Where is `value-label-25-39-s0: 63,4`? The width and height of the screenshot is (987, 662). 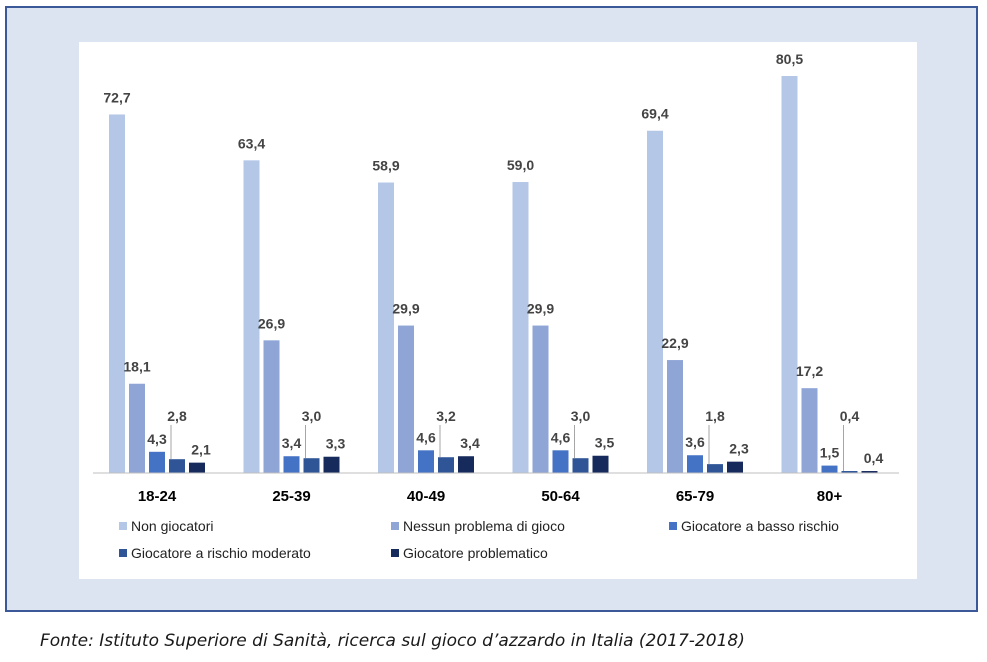
value-label-25-39-s0: 63,4 is located at coordinates (251, 143).